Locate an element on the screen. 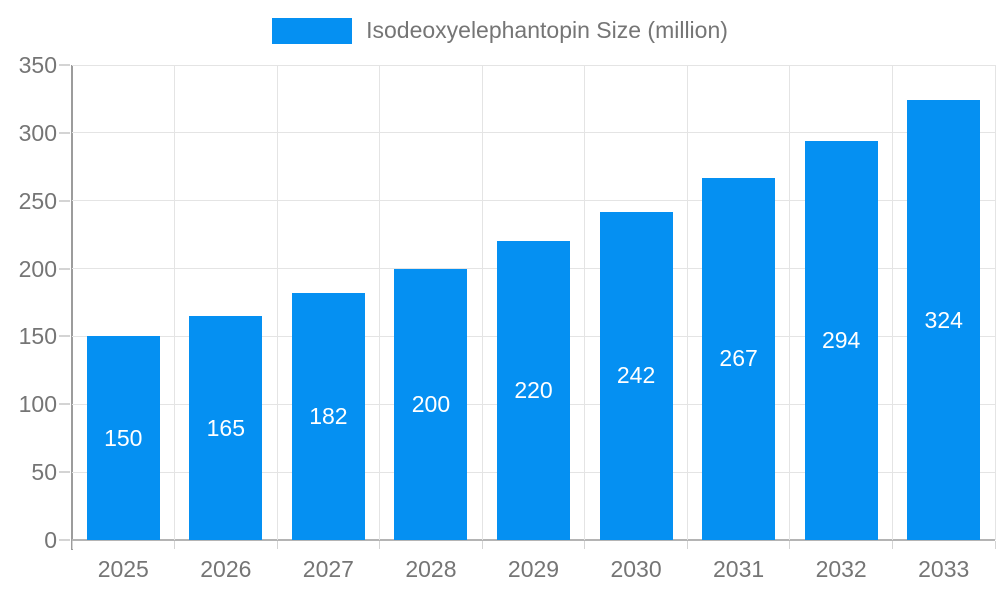 Image resolution: width=1000 pixels, height=600 pixels. x-tick-label: 2025 is located at coordinates (123, 569).